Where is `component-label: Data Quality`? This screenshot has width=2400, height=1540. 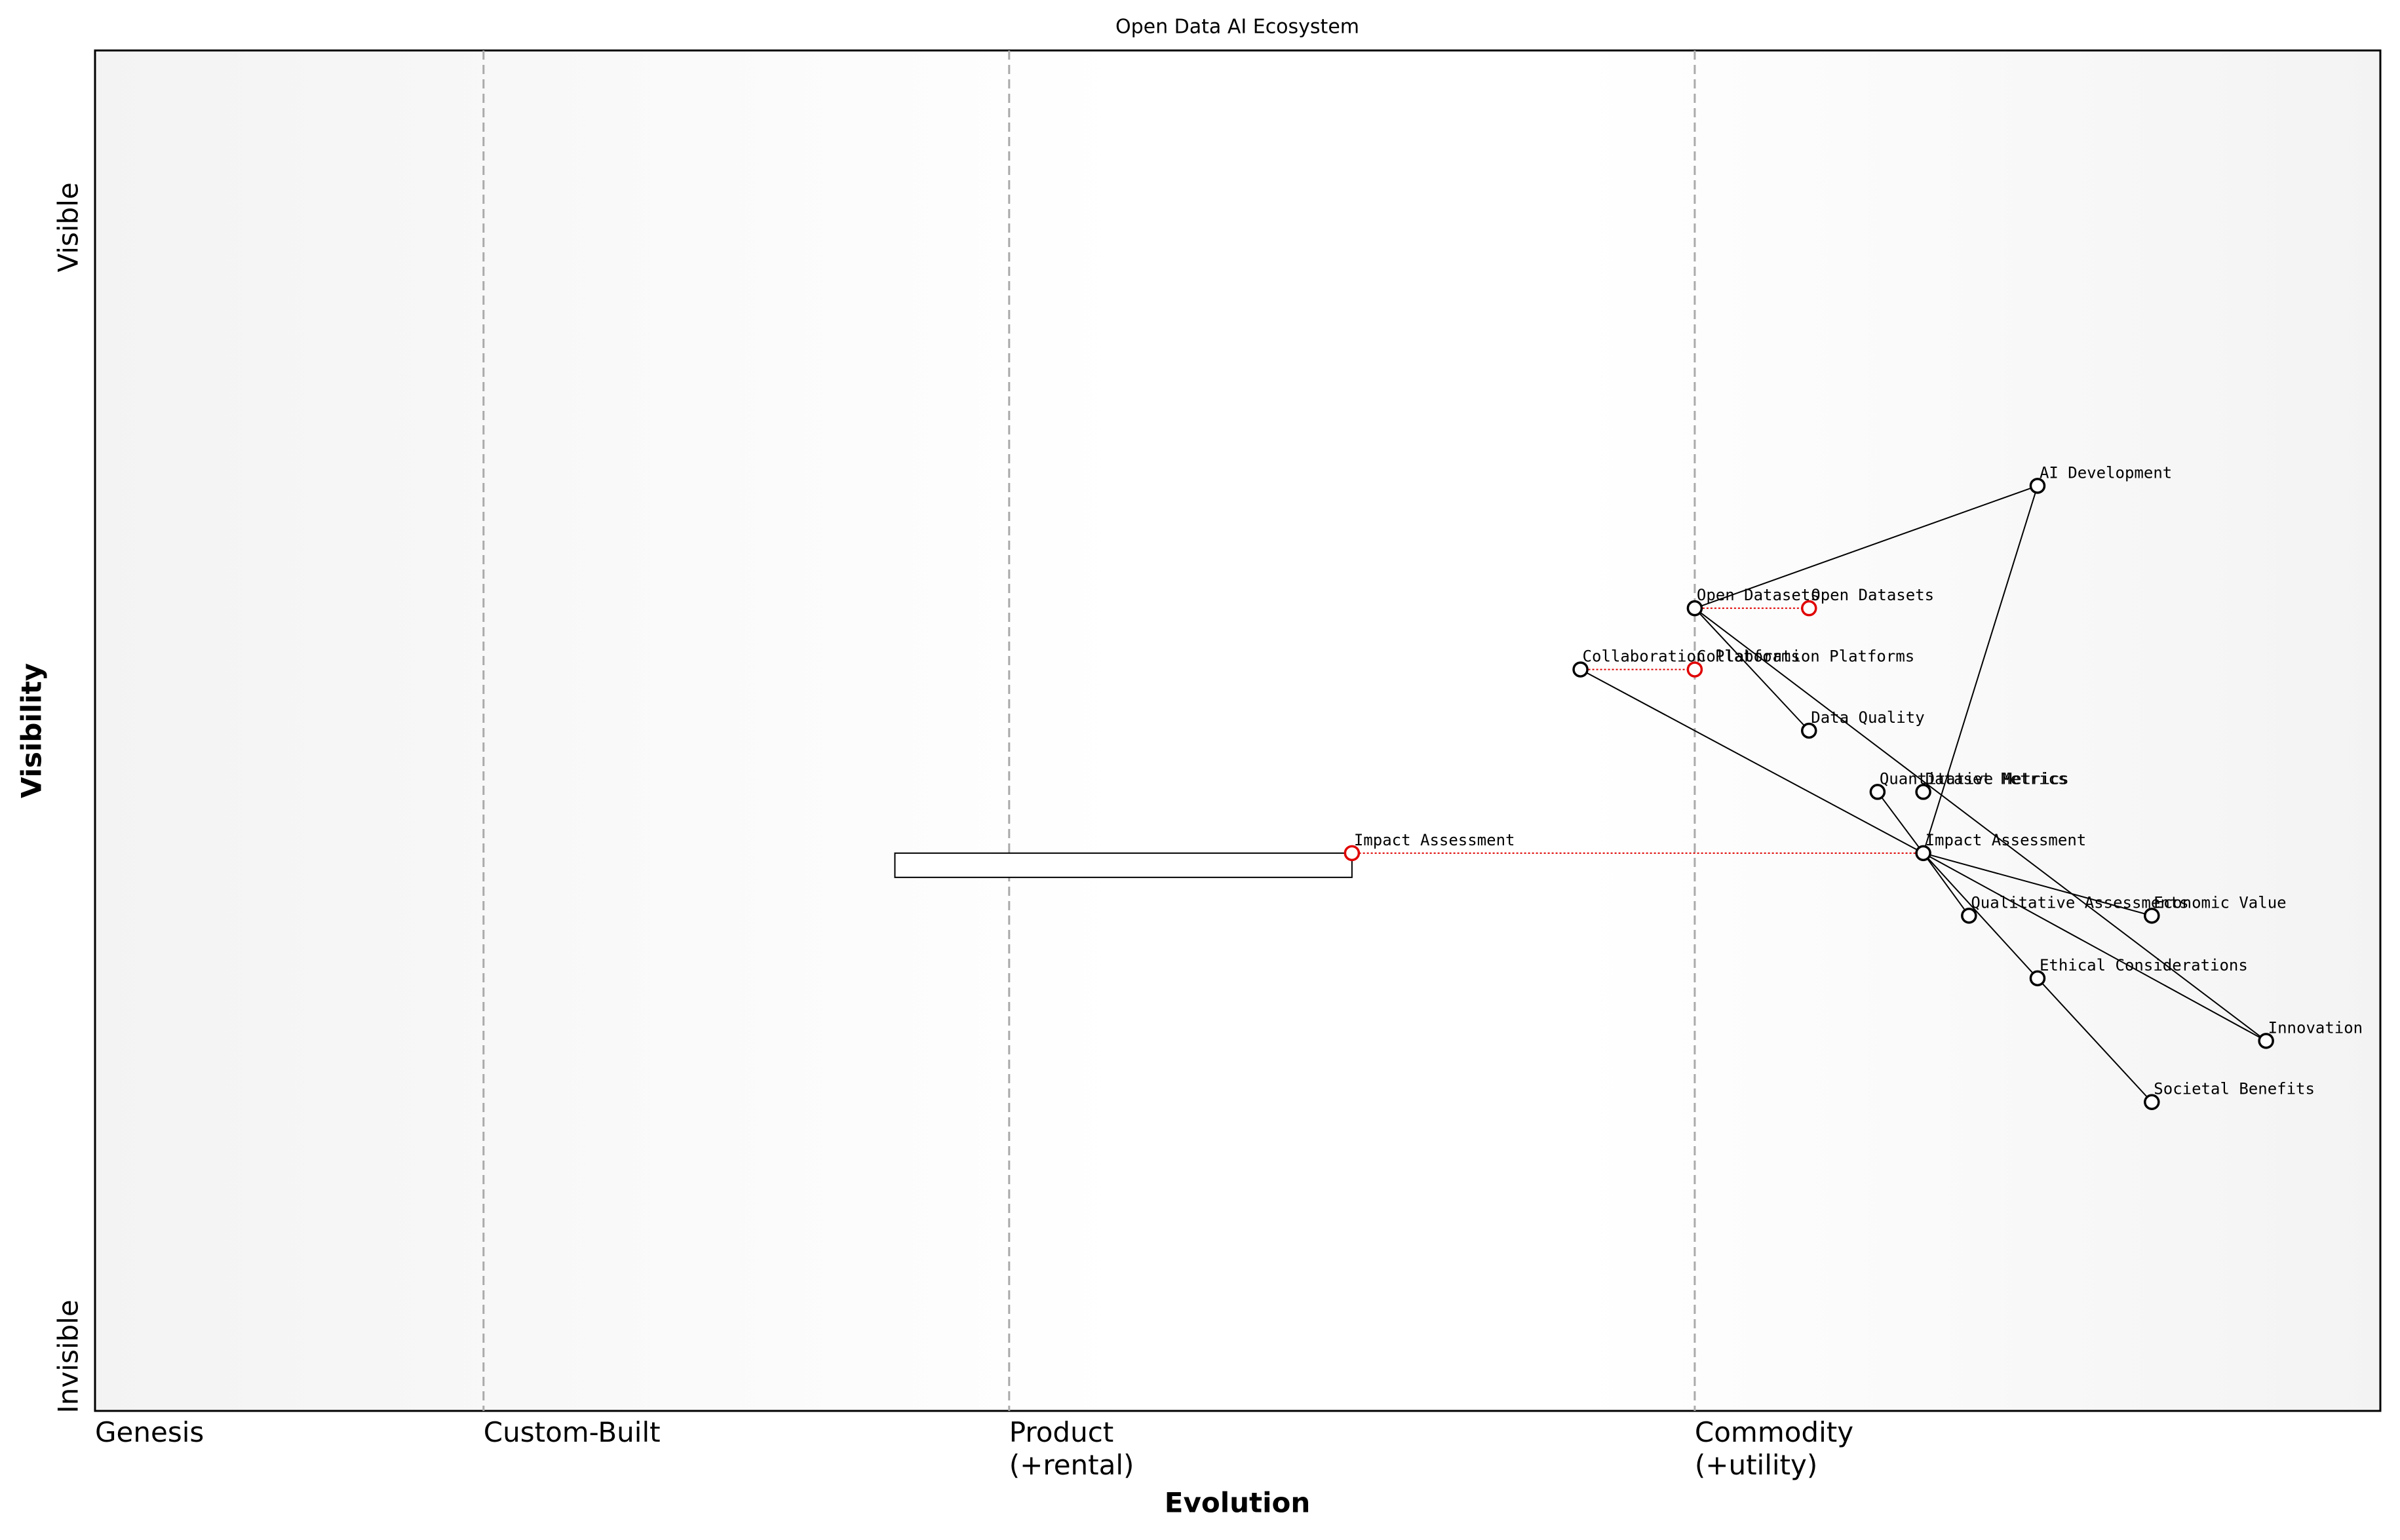
component-label: Data Quality is located at coordinates (1867, 717).